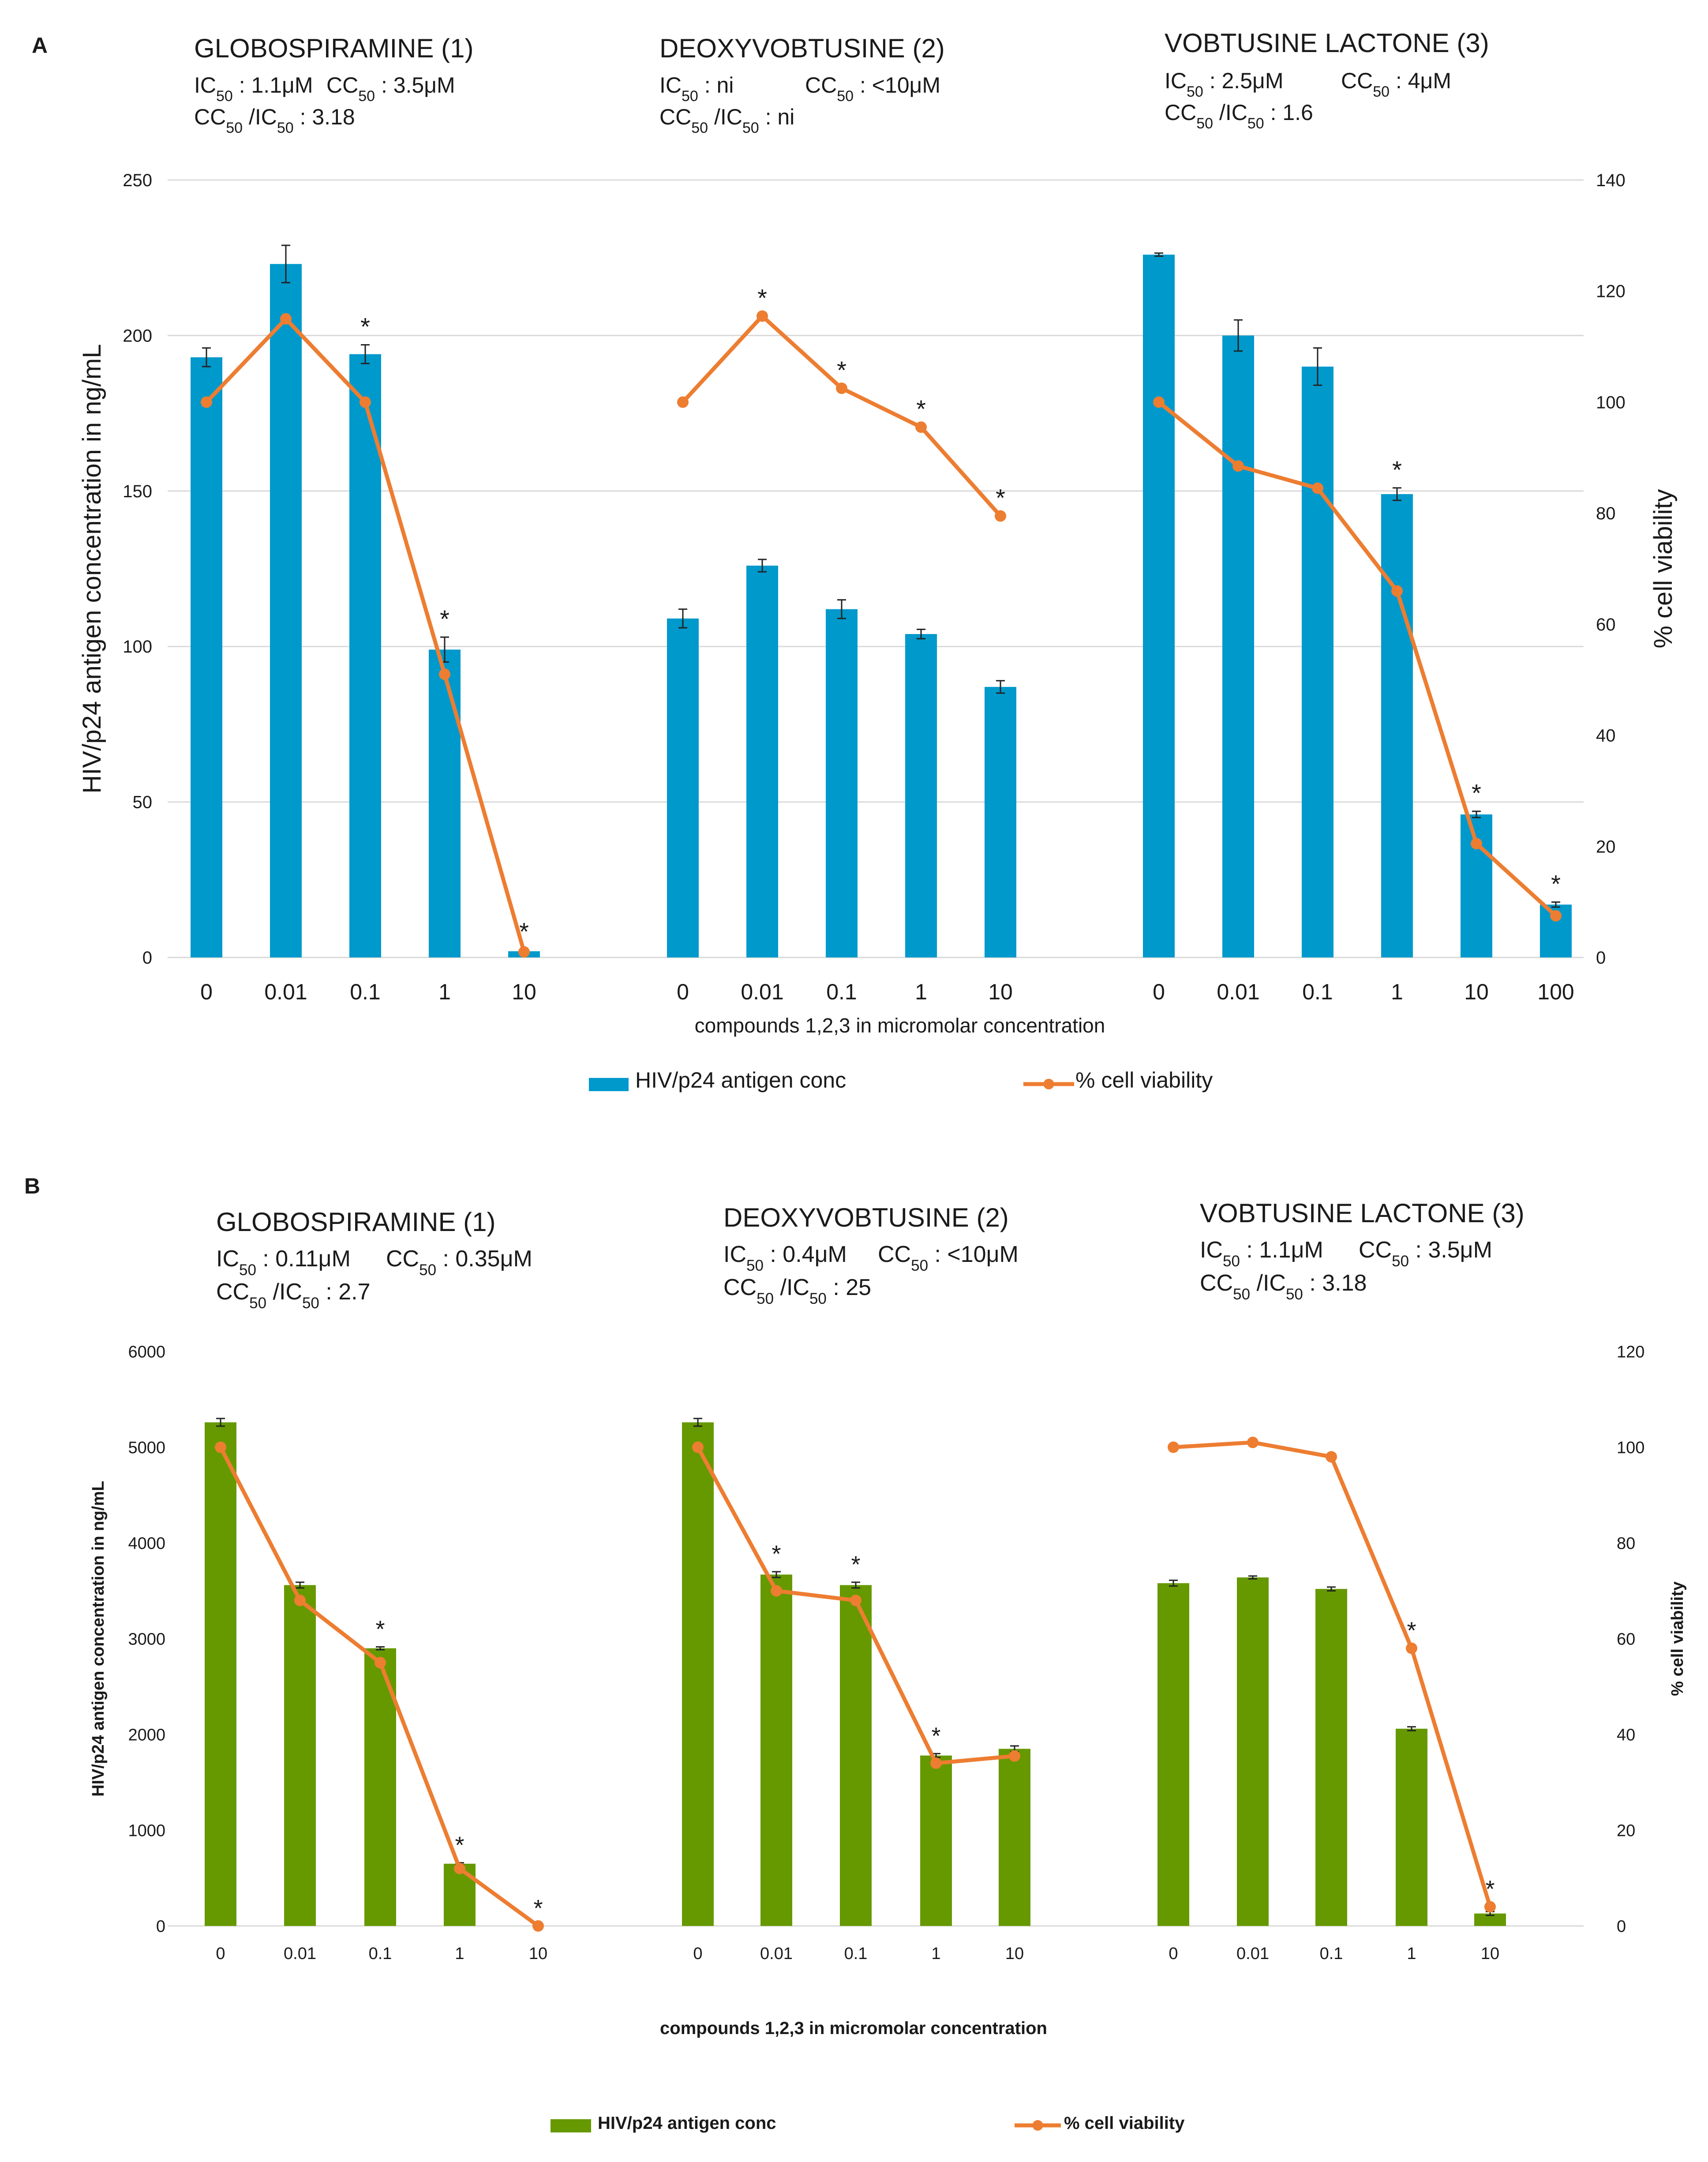 The image size is (1708, 2162). Describe the element at coordinates (948, 1258) in the screenshot. I see `metric-cc50: CC50 : <10μM` at that location.